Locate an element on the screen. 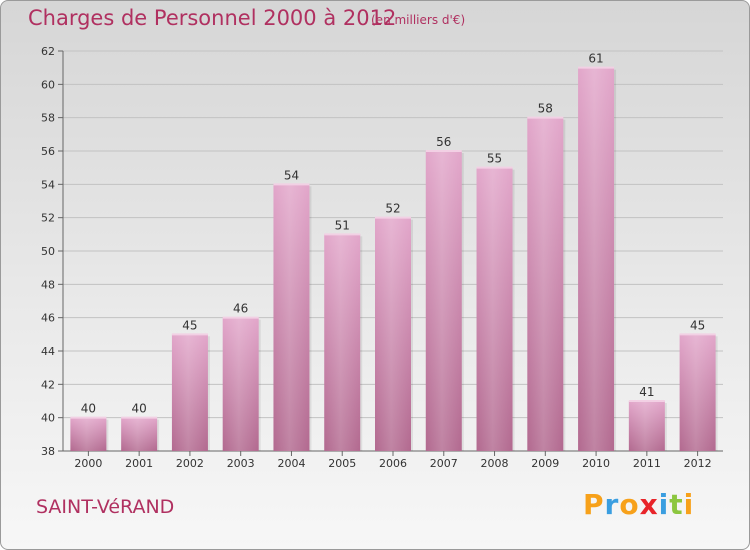 This screenshot has height=550, width=750. y-tick-label: 58 is located at coordinates (48, 118).